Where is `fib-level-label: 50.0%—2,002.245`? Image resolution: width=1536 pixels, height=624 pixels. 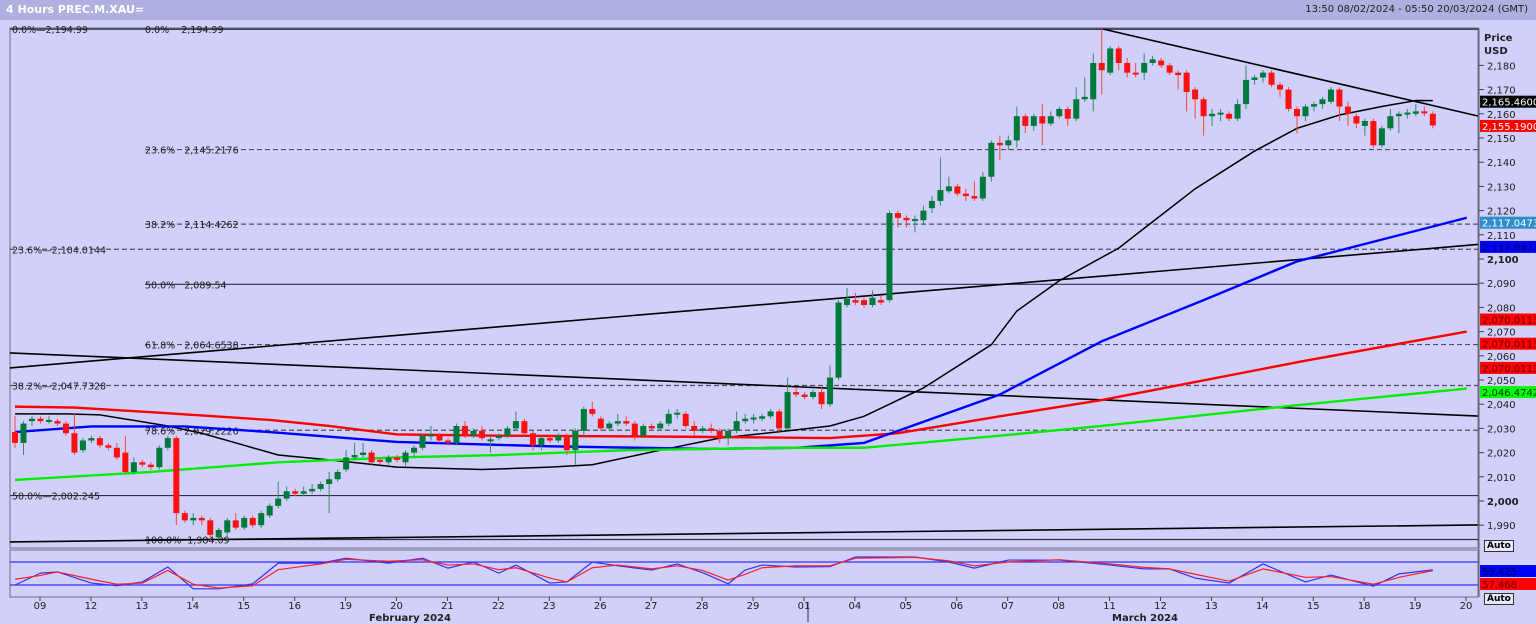 fib-level-label: 50.0%—2,002.245 is located at coordinates (56, 497).